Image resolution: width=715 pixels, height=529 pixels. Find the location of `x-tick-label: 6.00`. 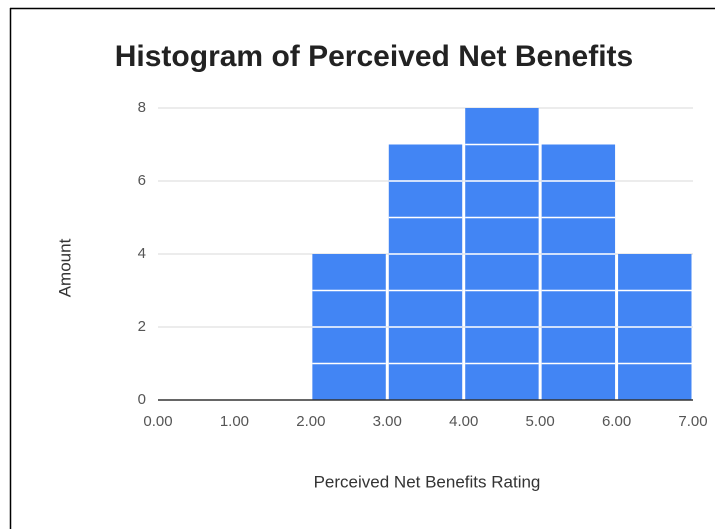

x-tick-label: 6.00 is located at coordinates (616, 421).